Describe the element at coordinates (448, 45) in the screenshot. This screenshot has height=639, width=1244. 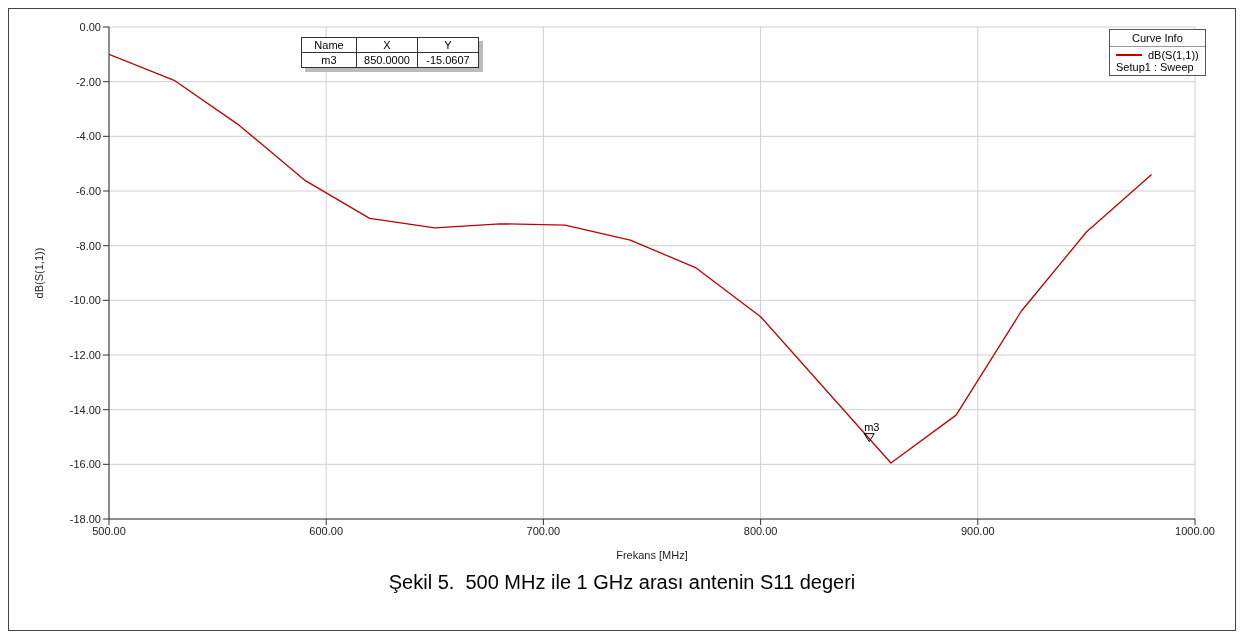
I see `annotation: Y` at that location.